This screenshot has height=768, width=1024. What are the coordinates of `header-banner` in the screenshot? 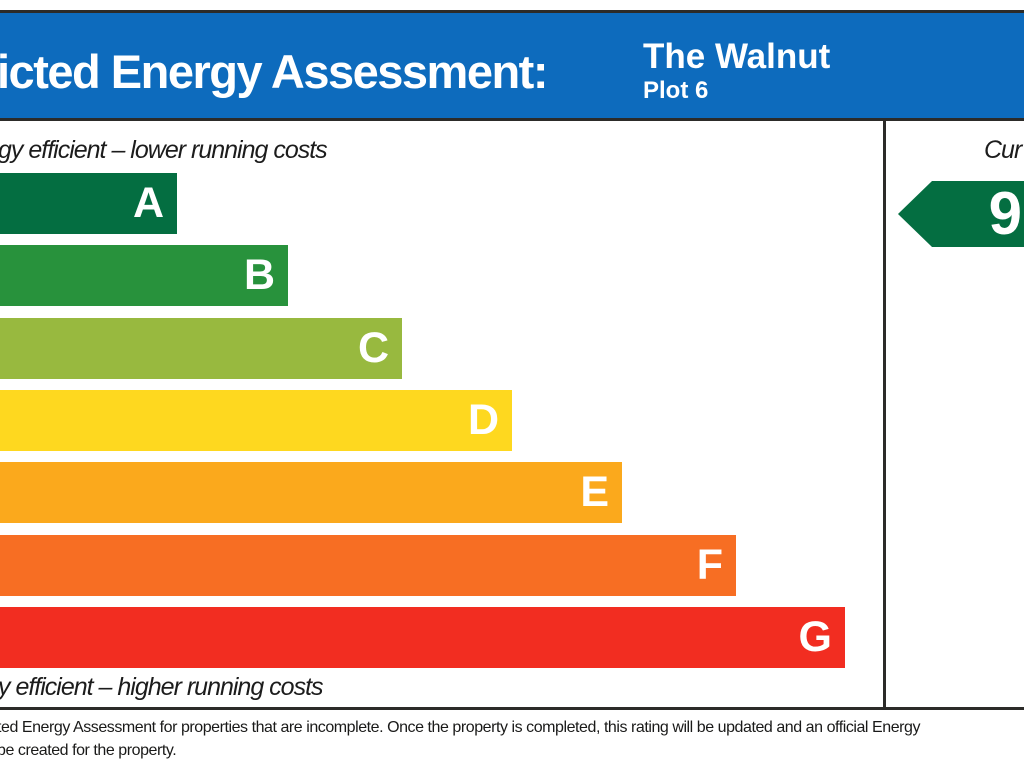 It's located at (512, 65).